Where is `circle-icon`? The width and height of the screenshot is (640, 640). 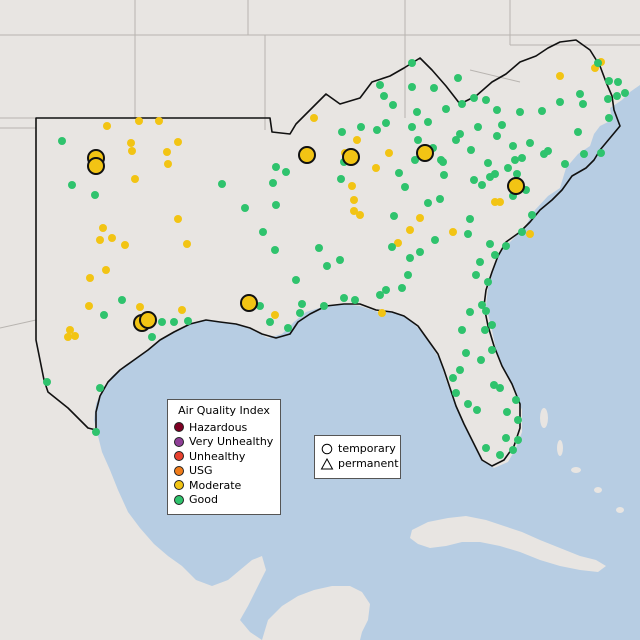 circle-icon is located at coordinates (327, 448).